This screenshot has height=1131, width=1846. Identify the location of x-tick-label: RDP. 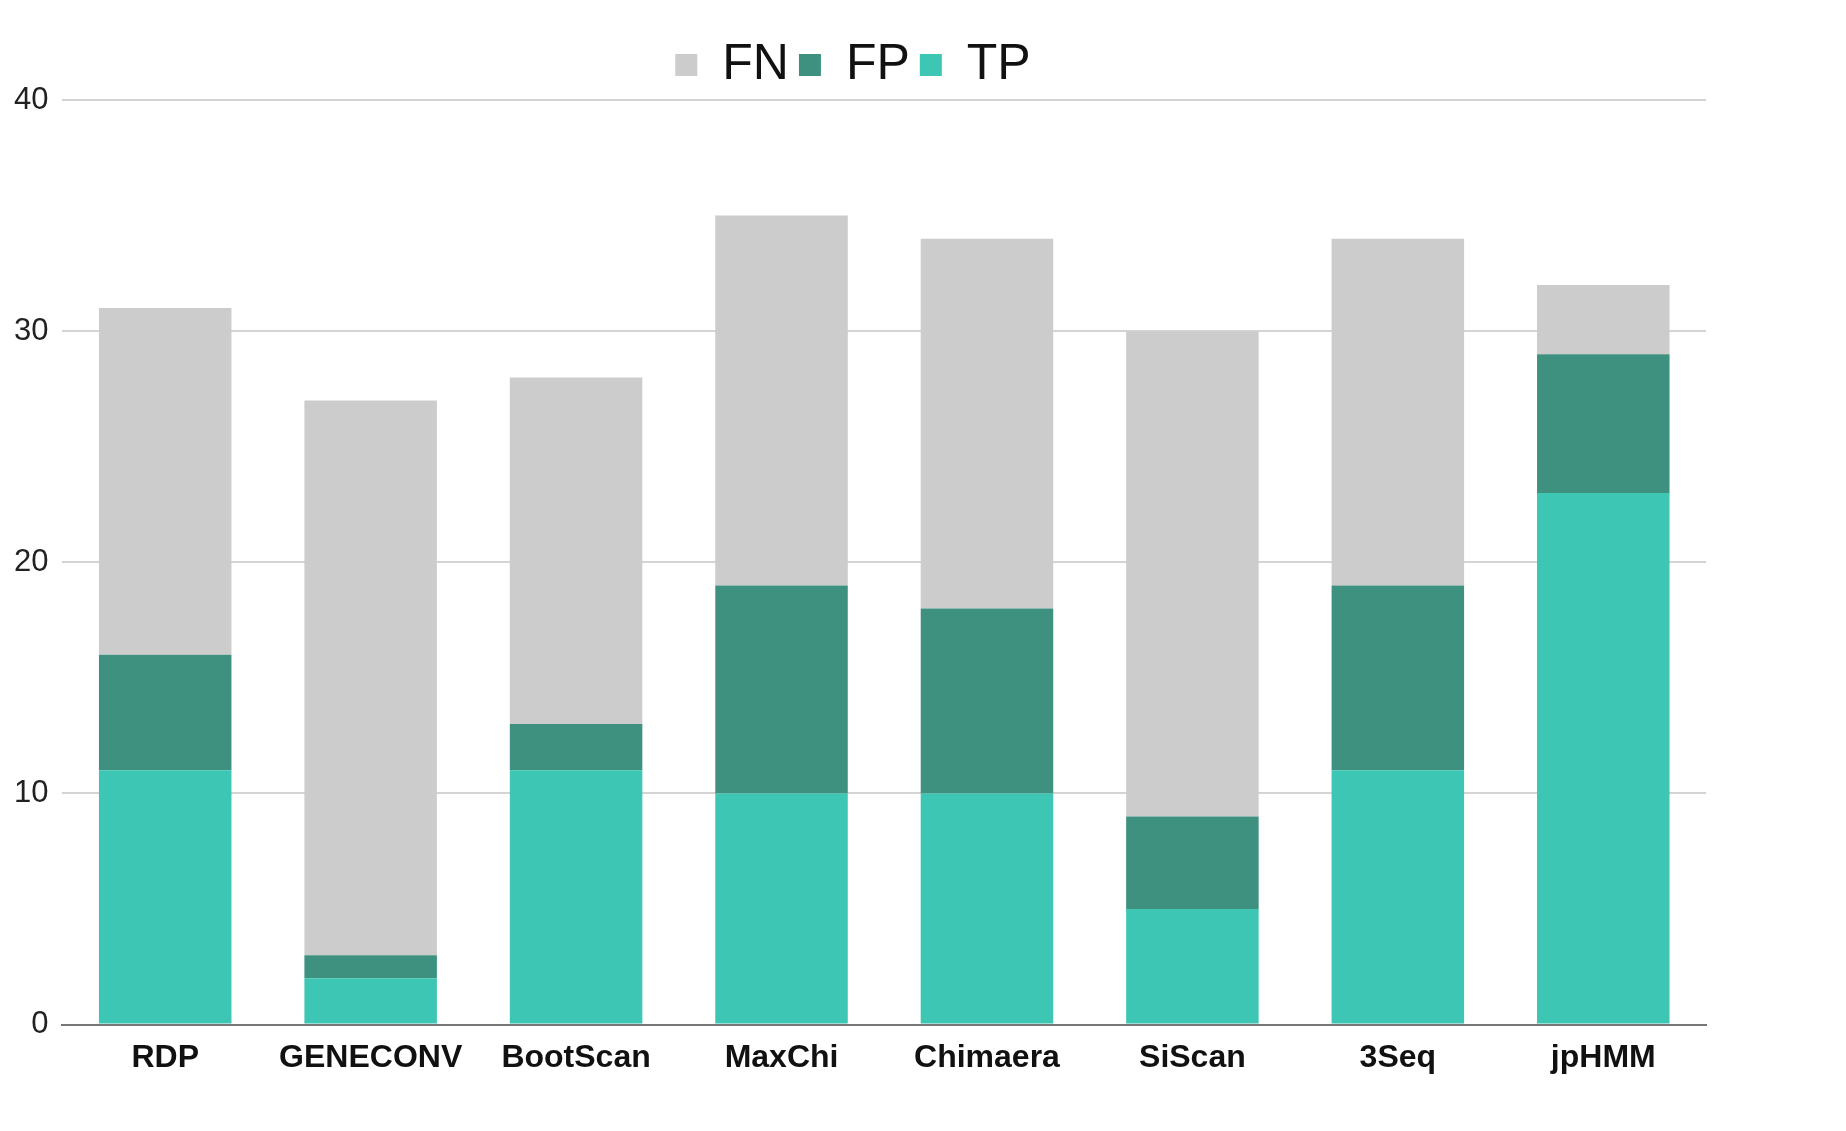
(165, 1055).